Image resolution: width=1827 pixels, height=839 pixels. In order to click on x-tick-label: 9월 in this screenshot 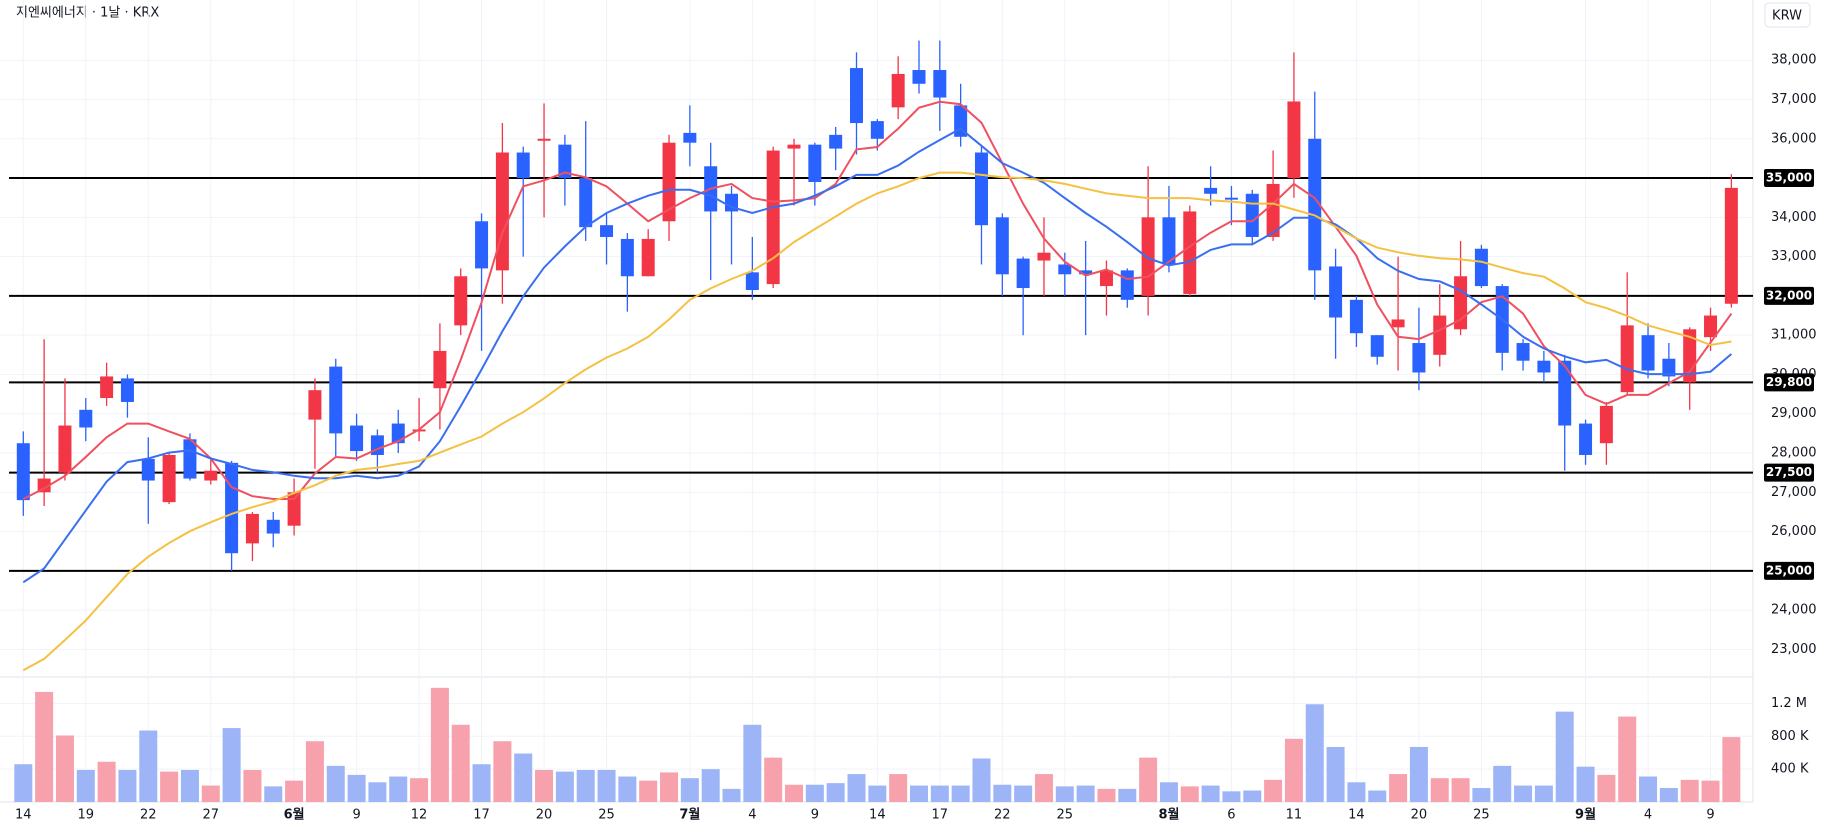, I will do `click(1585, 815)`.